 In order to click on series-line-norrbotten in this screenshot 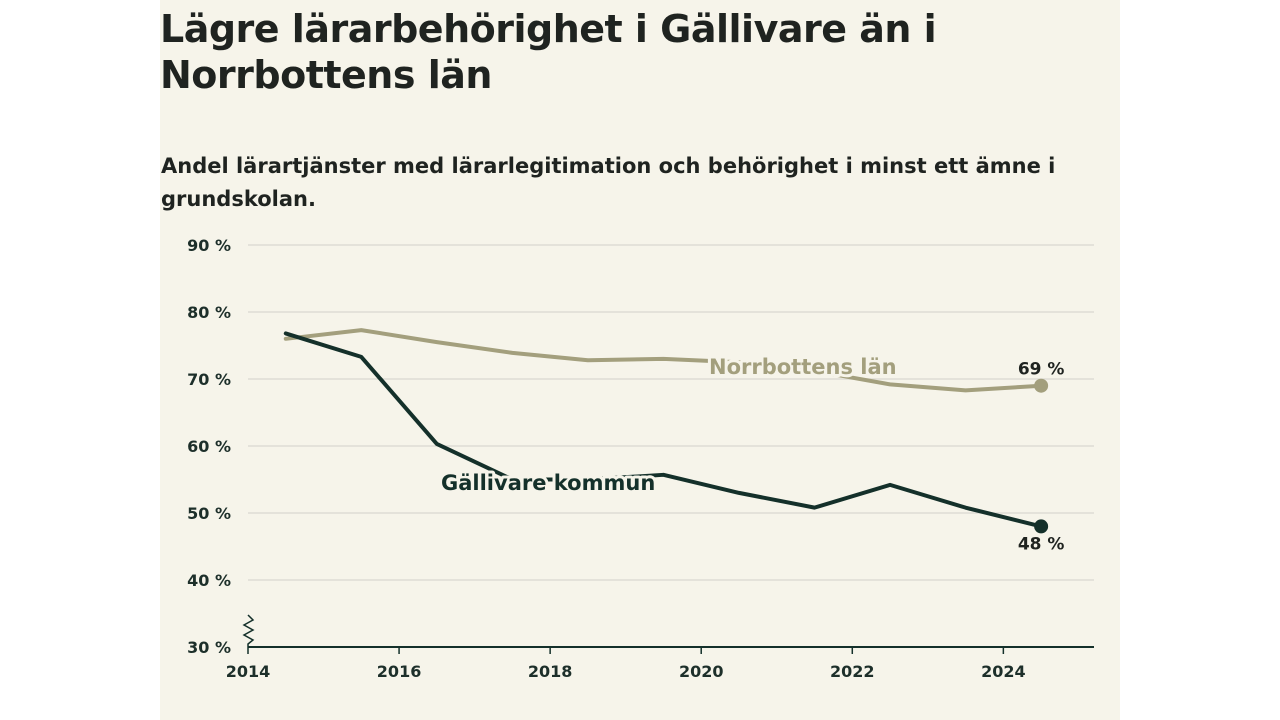, I will do `click(663, 360)`.